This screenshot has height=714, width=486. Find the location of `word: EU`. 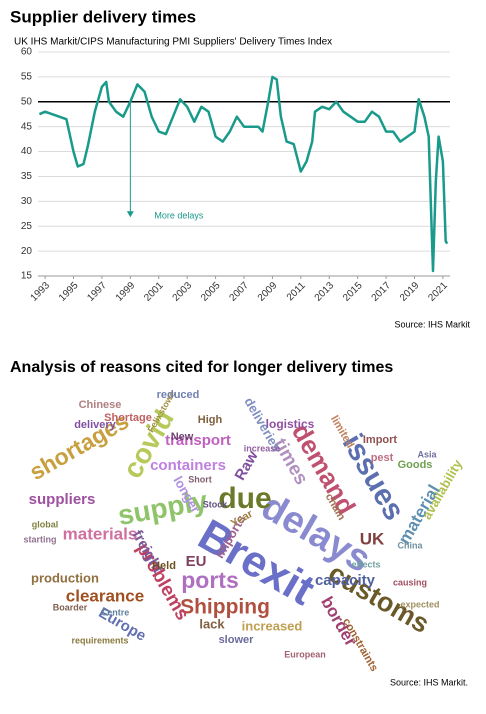

word: EU is located at coordinates (196, 561).